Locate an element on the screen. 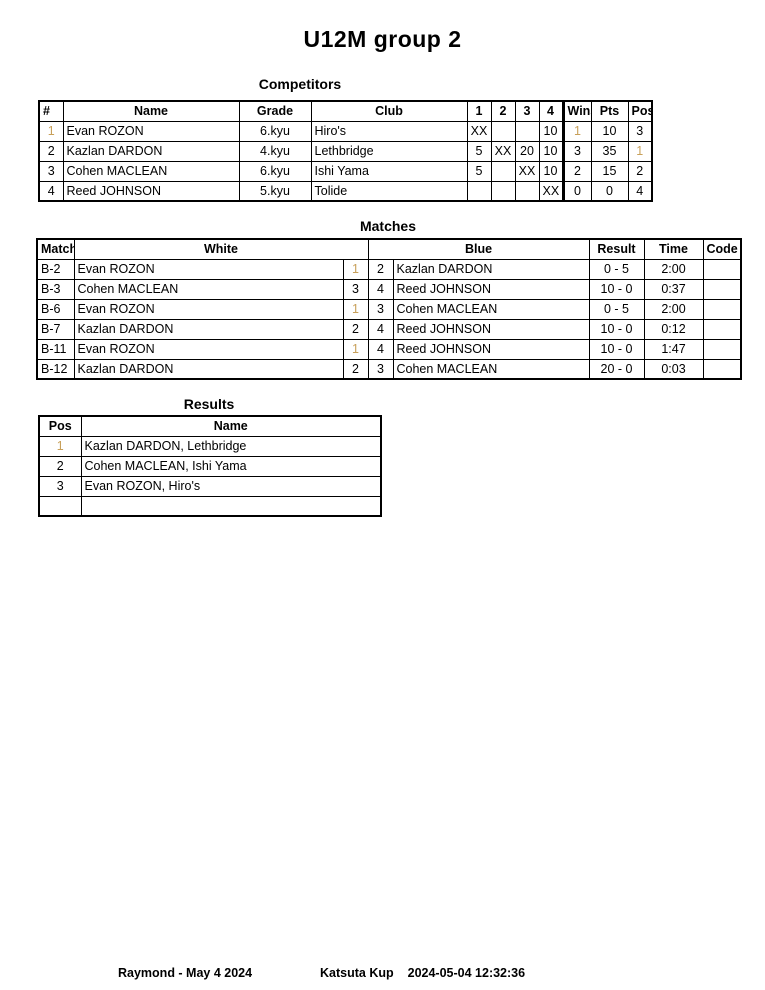  table-row: 3 Evan ROZON, Hiro's is located at coordinates (210, 486).